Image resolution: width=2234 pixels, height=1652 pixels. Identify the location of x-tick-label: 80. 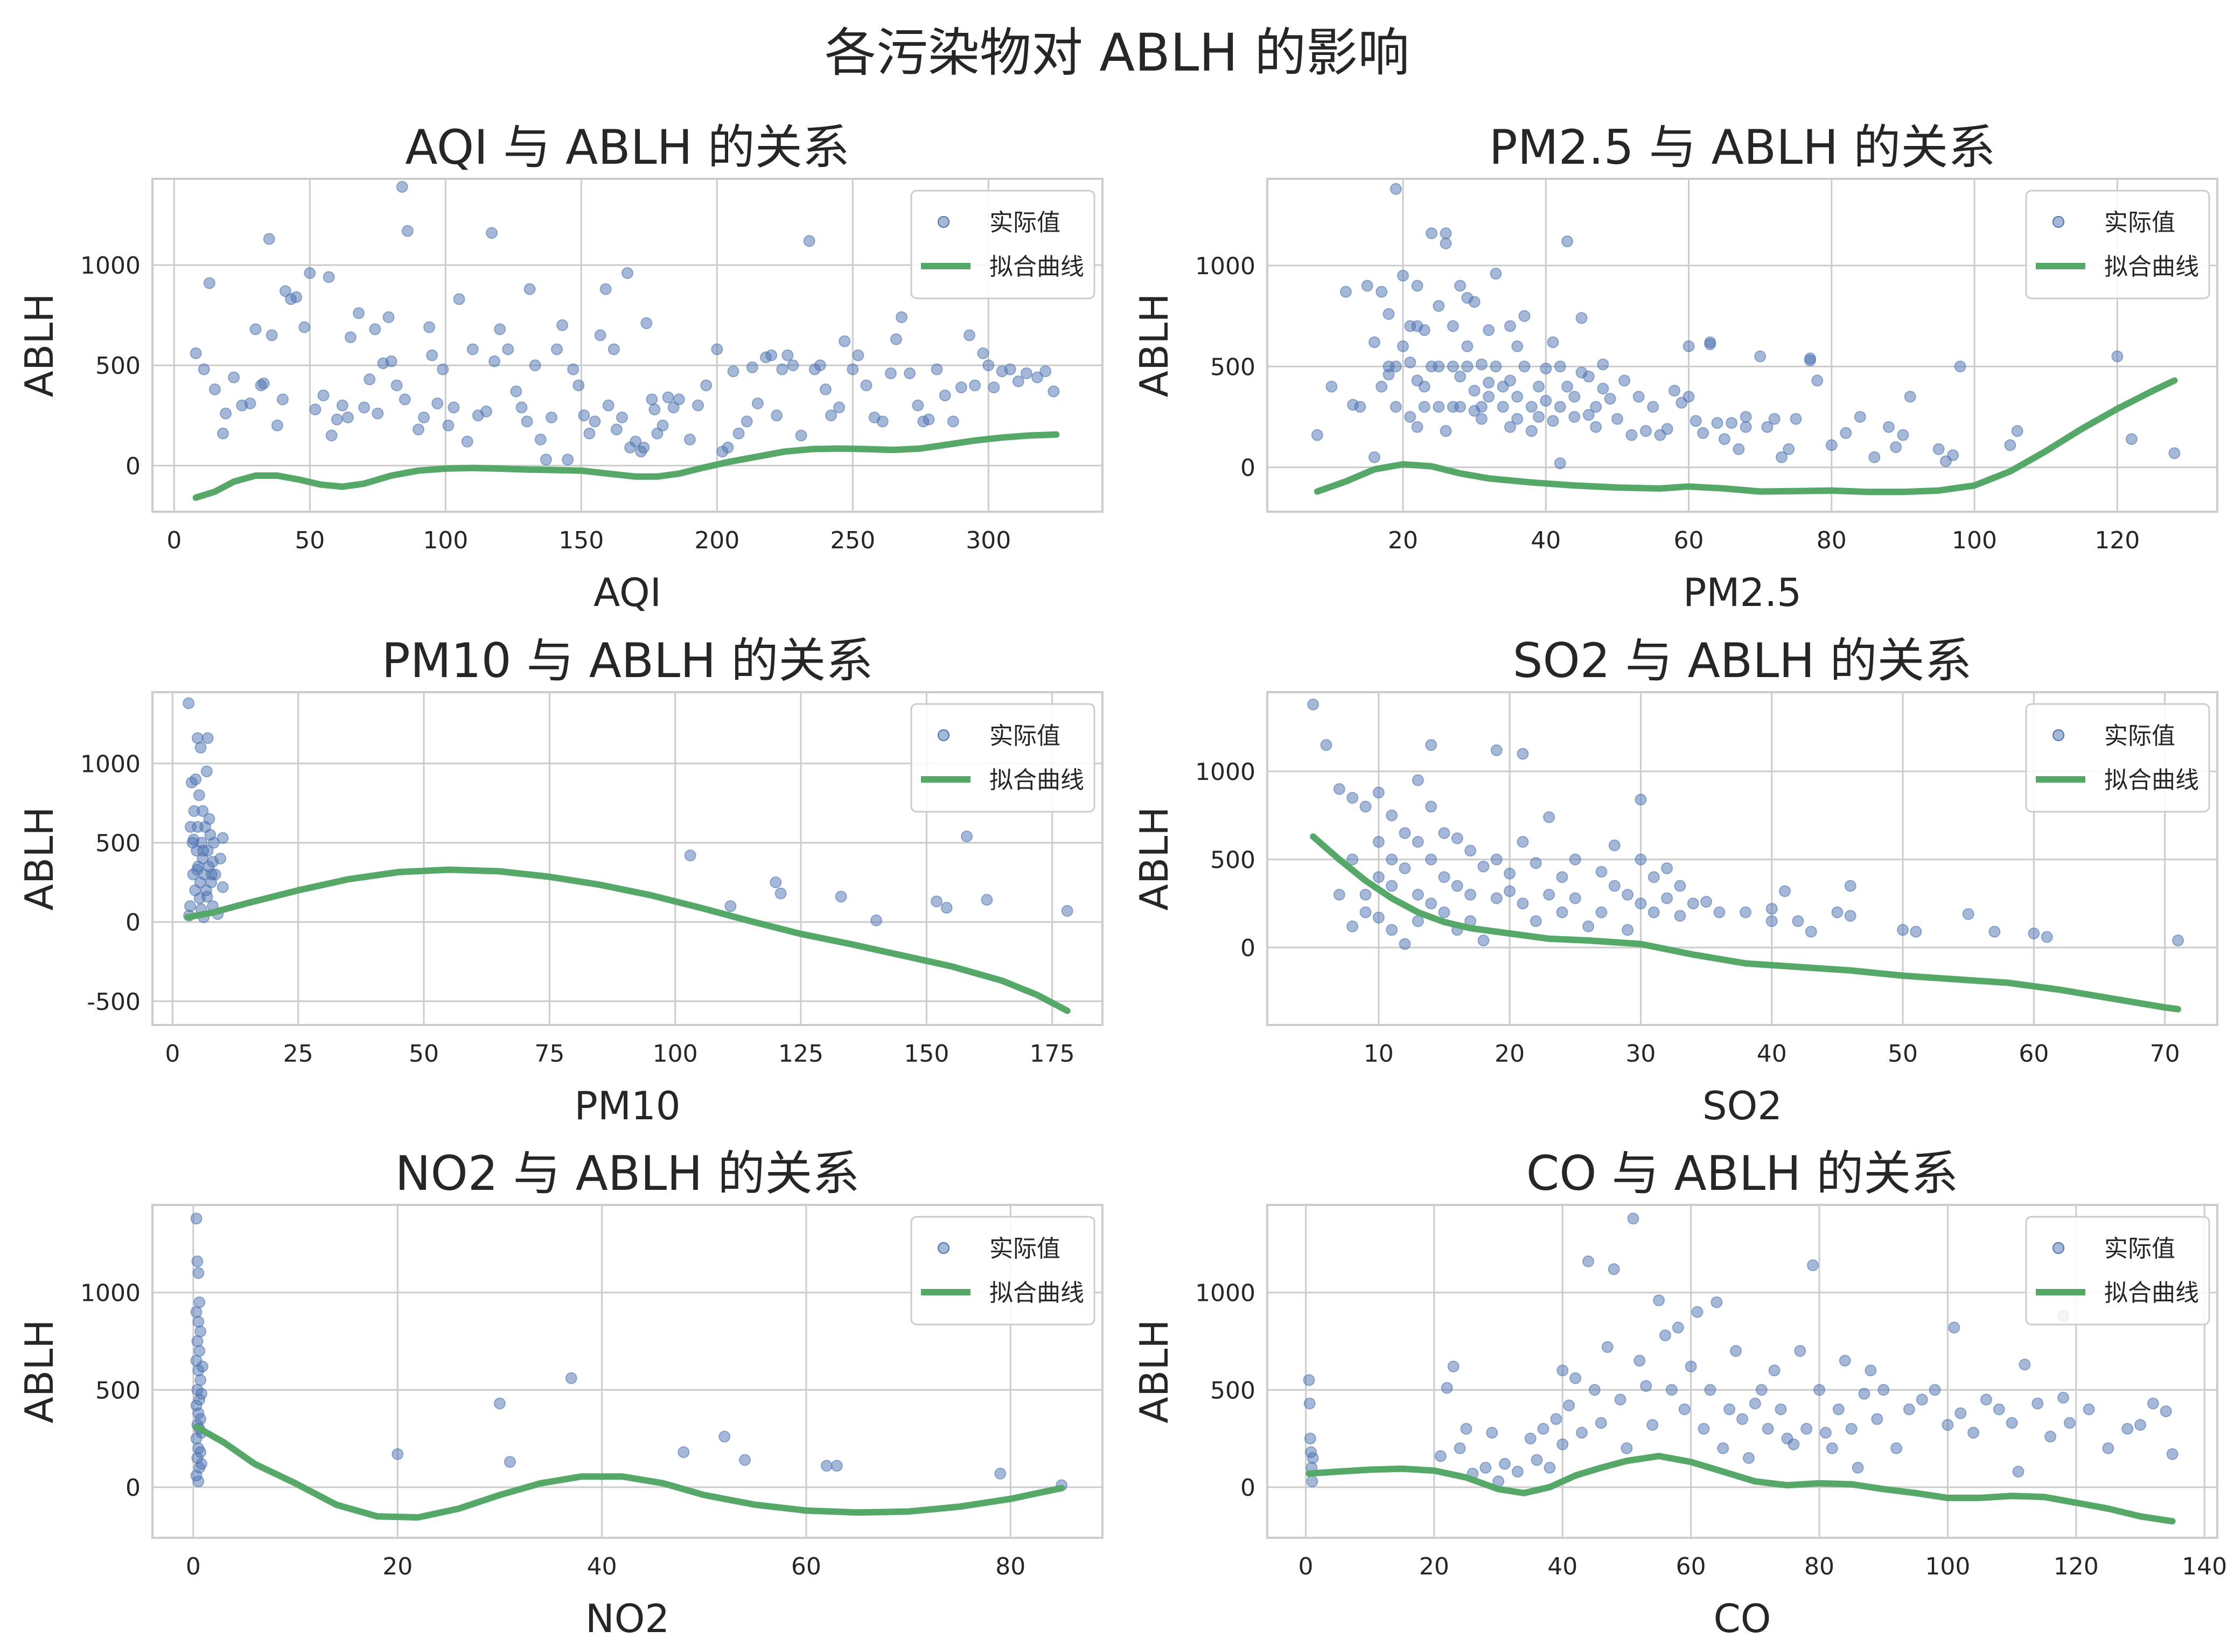
(1832, 540).